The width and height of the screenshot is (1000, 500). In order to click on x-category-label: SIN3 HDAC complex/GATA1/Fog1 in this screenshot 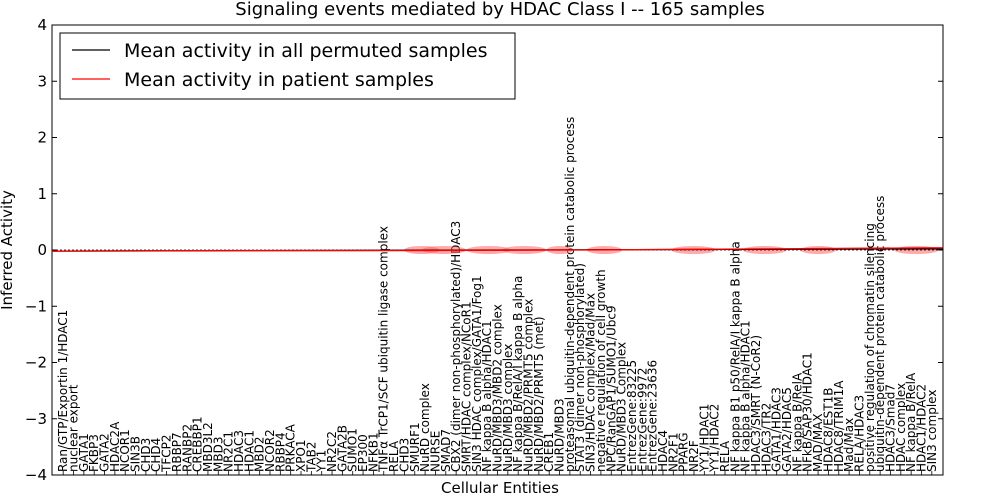, I will do `click(477, 373)`.